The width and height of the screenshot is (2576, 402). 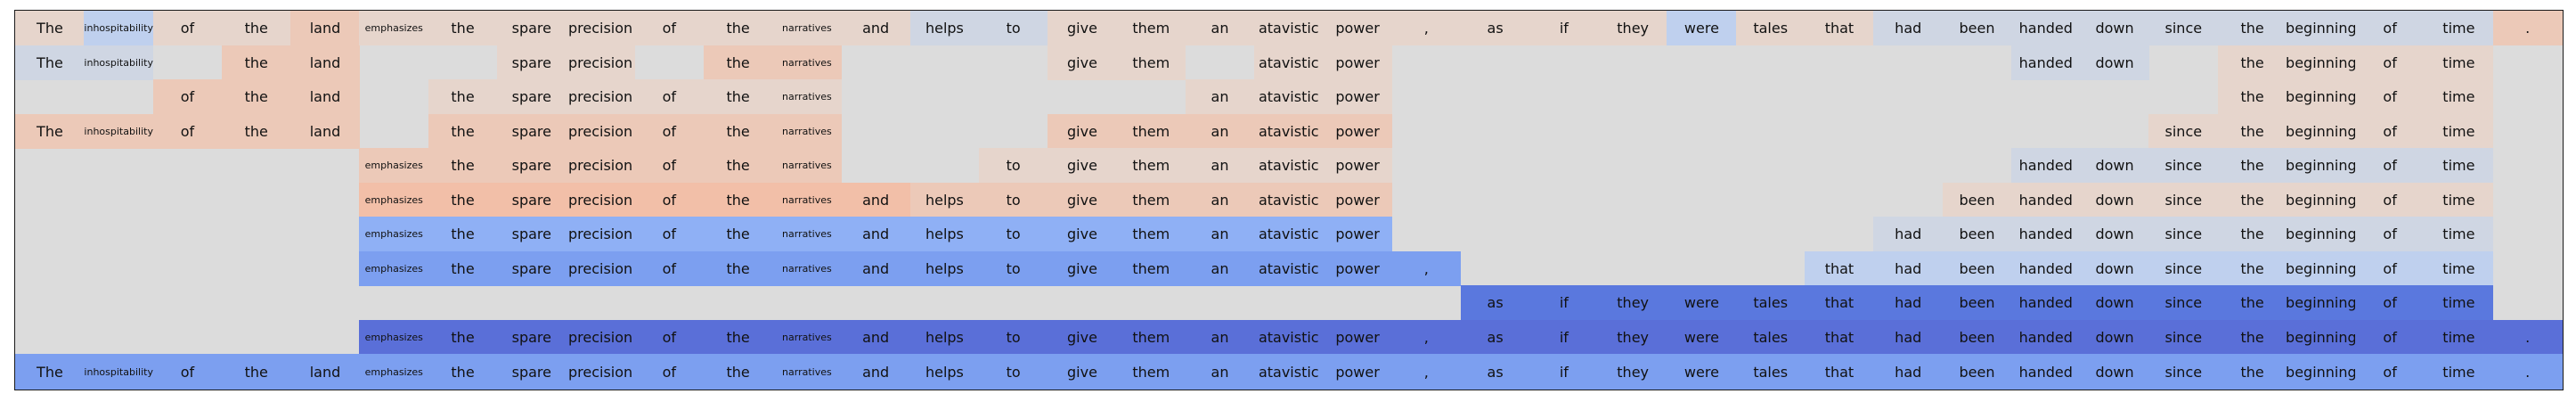 What do you see at coordinates (1495, 303) in the screenshot?
I see `token-cell: as` at bounding box center [1495, 303].